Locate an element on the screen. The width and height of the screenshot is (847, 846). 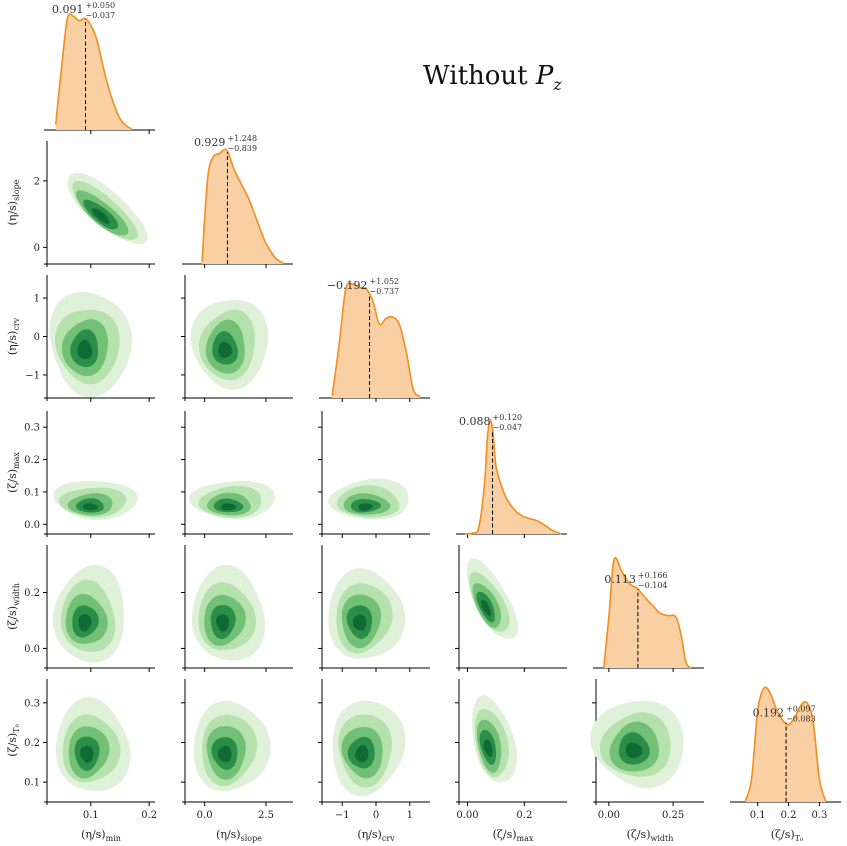
x-axis-label-eta_min: (η/s)min is located at coordinates (101, 835).